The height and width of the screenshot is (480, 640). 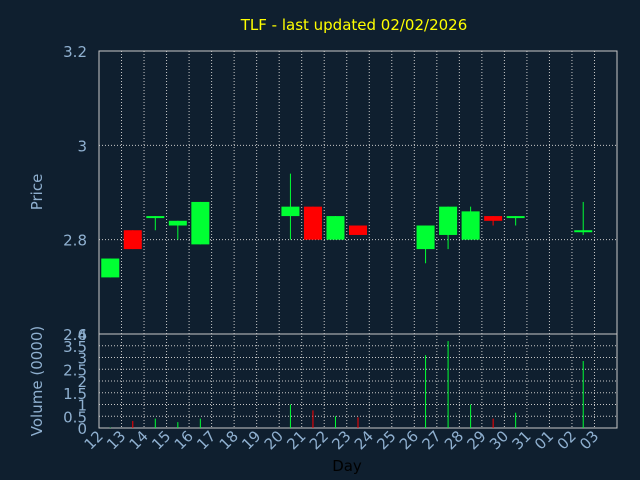 What do you see at coordinates (82, 406) in the screenshot?
I see `volume-tick-label: 1` at bounding box center [82, 406].